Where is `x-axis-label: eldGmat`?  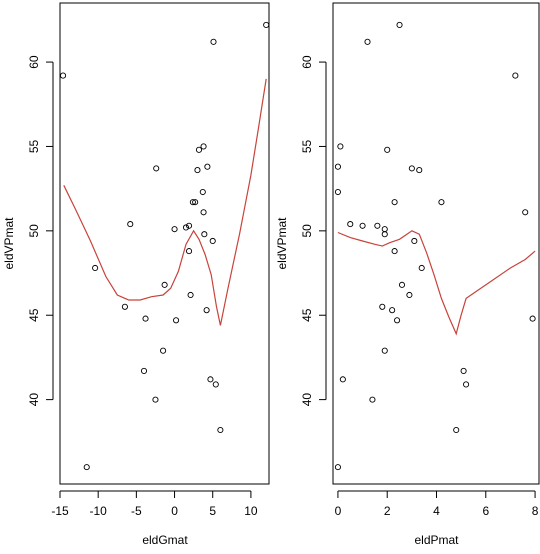 x-axis-label: eldGmat is located at coordinates (165, 540).